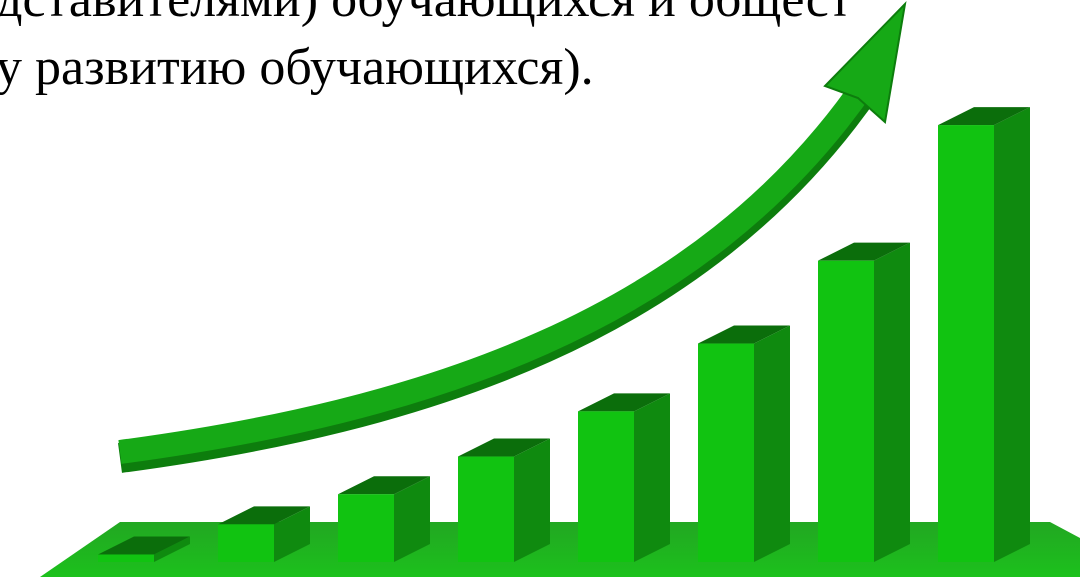 This screenshot has width=1080, height=577. Describe the element at coordinates (865, 62) in the screenshot. I see `arrow-head` at that location.